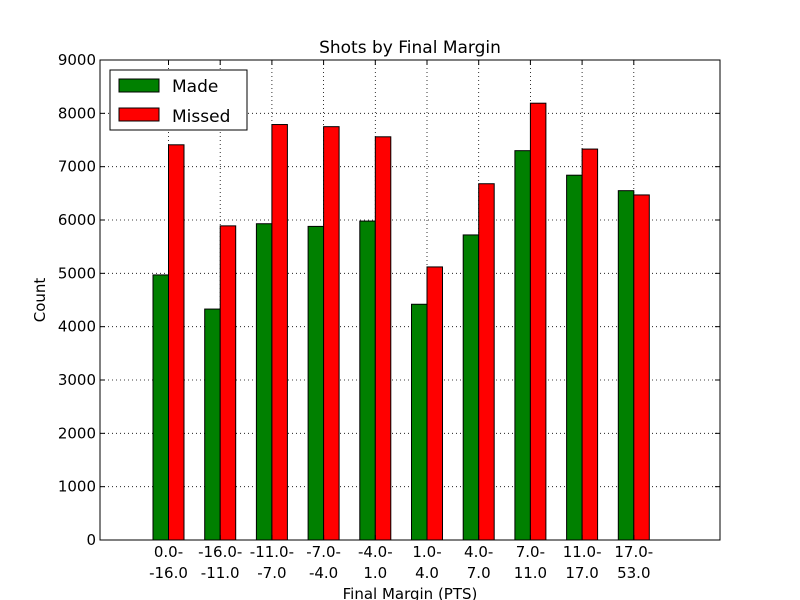 This screenshot has height=600, width=800. Describe the element at coordinates (530, 562) in the screenshot. I see `x-tick-label: 7.0- 11.0` at that location.